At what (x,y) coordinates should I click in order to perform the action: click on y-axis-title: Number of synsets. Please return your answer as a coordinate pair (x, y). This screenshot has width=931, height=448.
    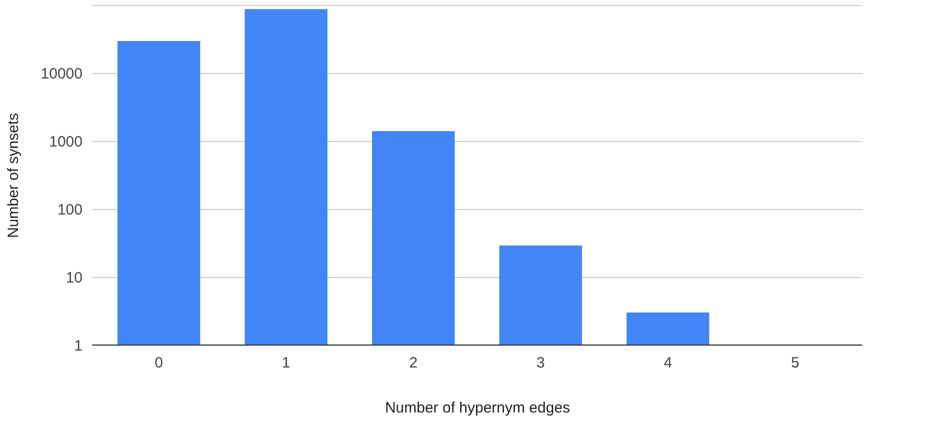
    Looking at the image, I should click on (13, 175).